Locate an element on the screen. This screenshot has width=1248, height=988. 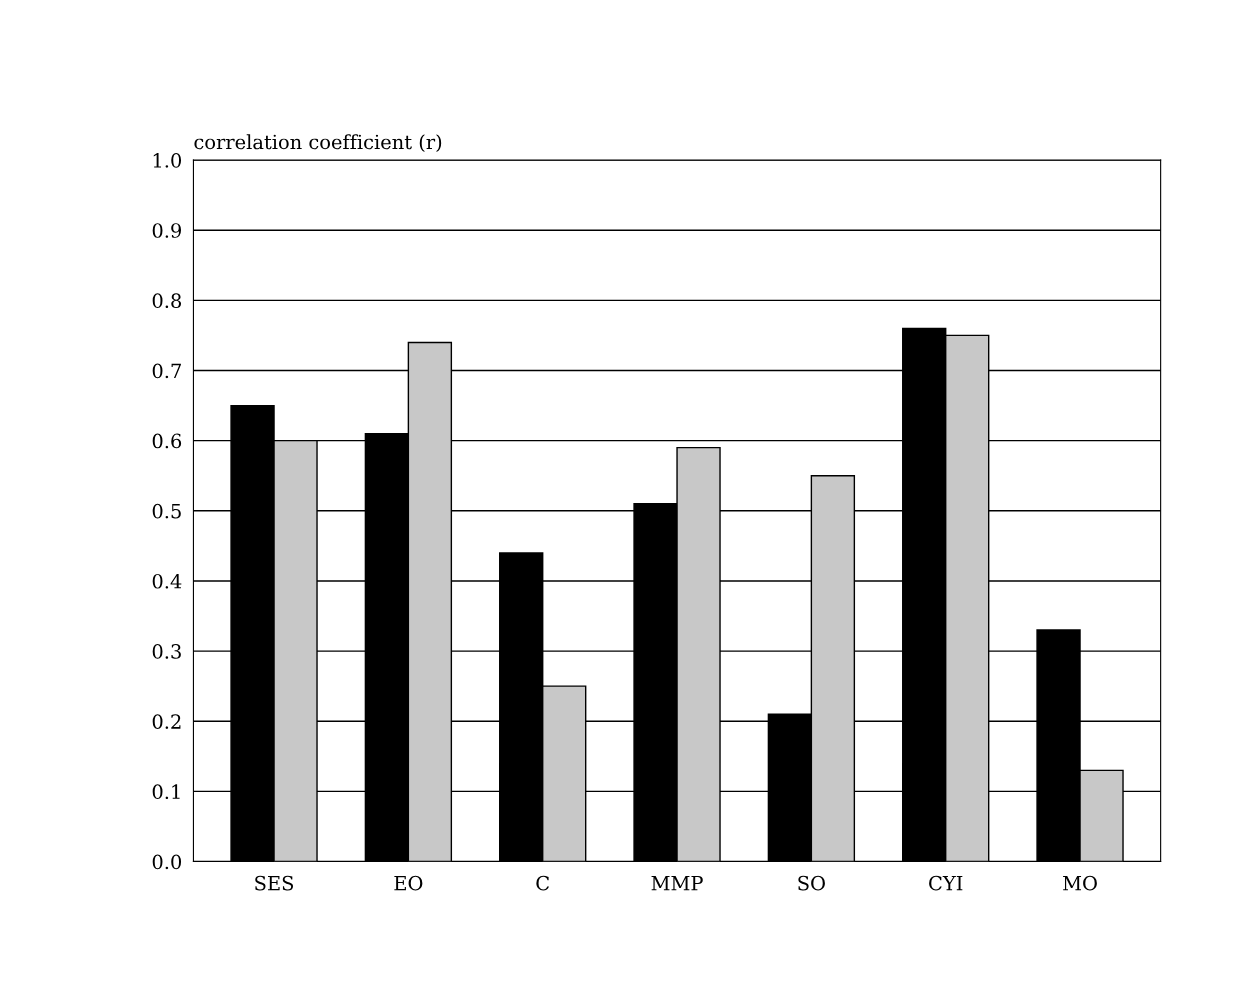
y-axis-title: correlation coefficient (r) is located at coordinates (318, 143).